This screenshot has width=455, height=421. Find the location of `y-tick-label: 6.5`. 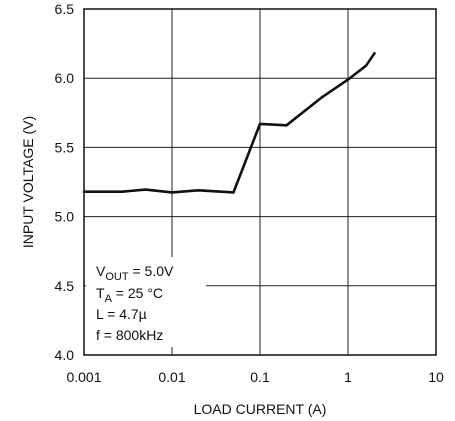

y-tick-label: 6.5 is located at coordinates (65, 9).